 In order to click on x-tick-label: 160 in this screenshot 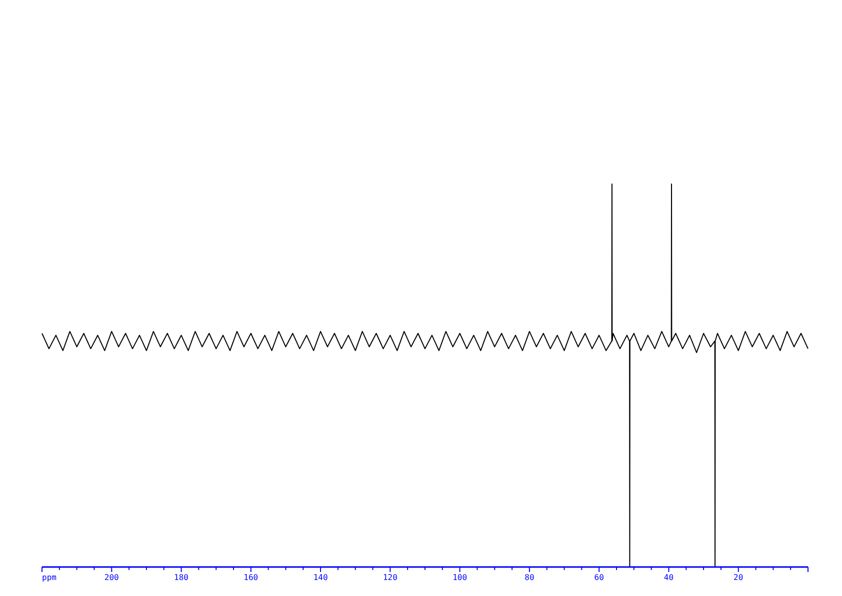, I will do `click(251, 577)`.